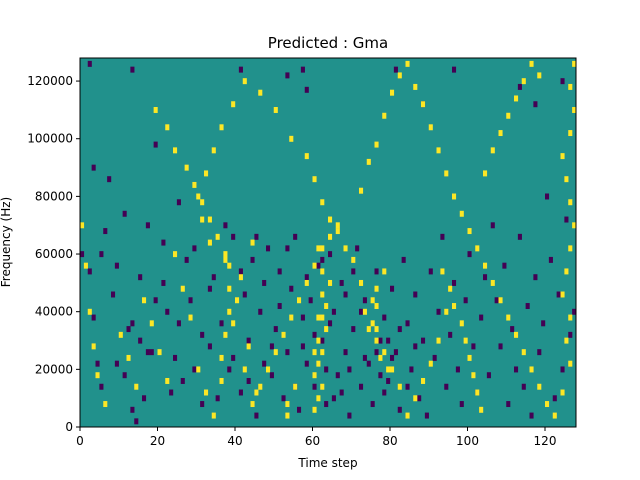  What do you see at coordinates (53, 254) in the screenshot?
I see `y-axis: 0 20000 40000 60000 80000 100000 120000` at bounding box center [53, 254].